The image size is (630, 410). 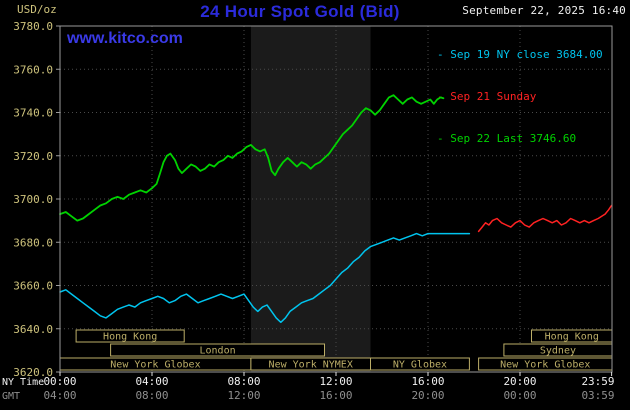 I want to click on x-tick-ny-label: 04:00, so click(x=151, y=381).